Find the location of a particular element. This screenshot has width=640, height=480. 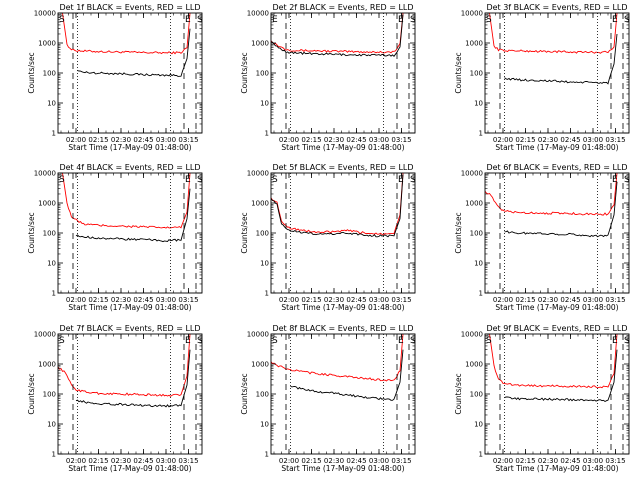

panel-title: Det 4f BLACK = Events, RED = LLD is located at coordinates (129, 167).